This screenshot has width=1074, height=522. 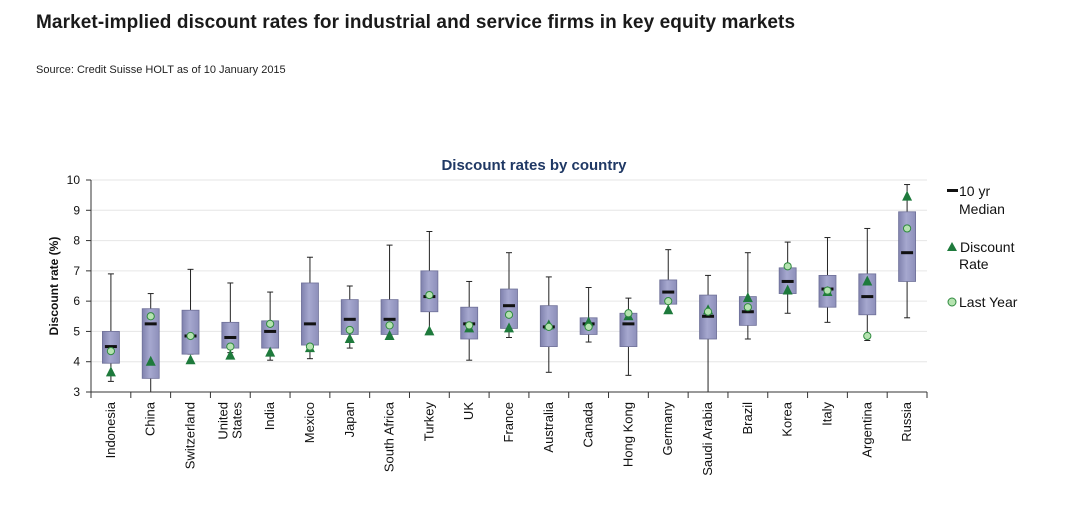 What do you see at coordinates (987, 247) in the screenshot?
I see `legend-discount-label-1: Discount` at bounding box center [987, 247].